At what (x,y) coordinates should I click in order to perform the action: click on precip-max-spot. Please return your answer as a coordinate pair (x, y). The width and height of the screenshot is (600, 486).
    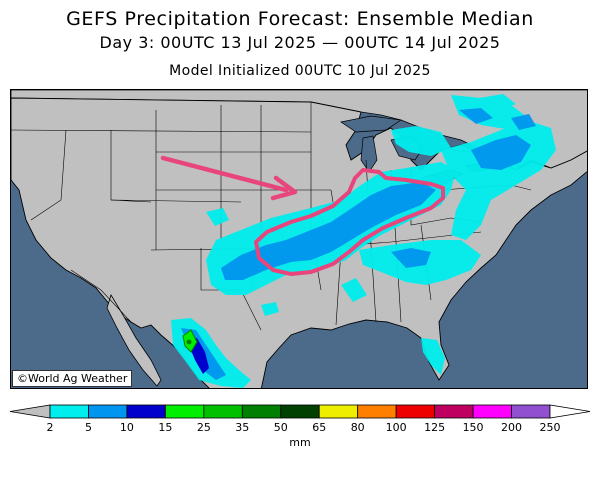
    Looking at the image, I should click on (189, 342).